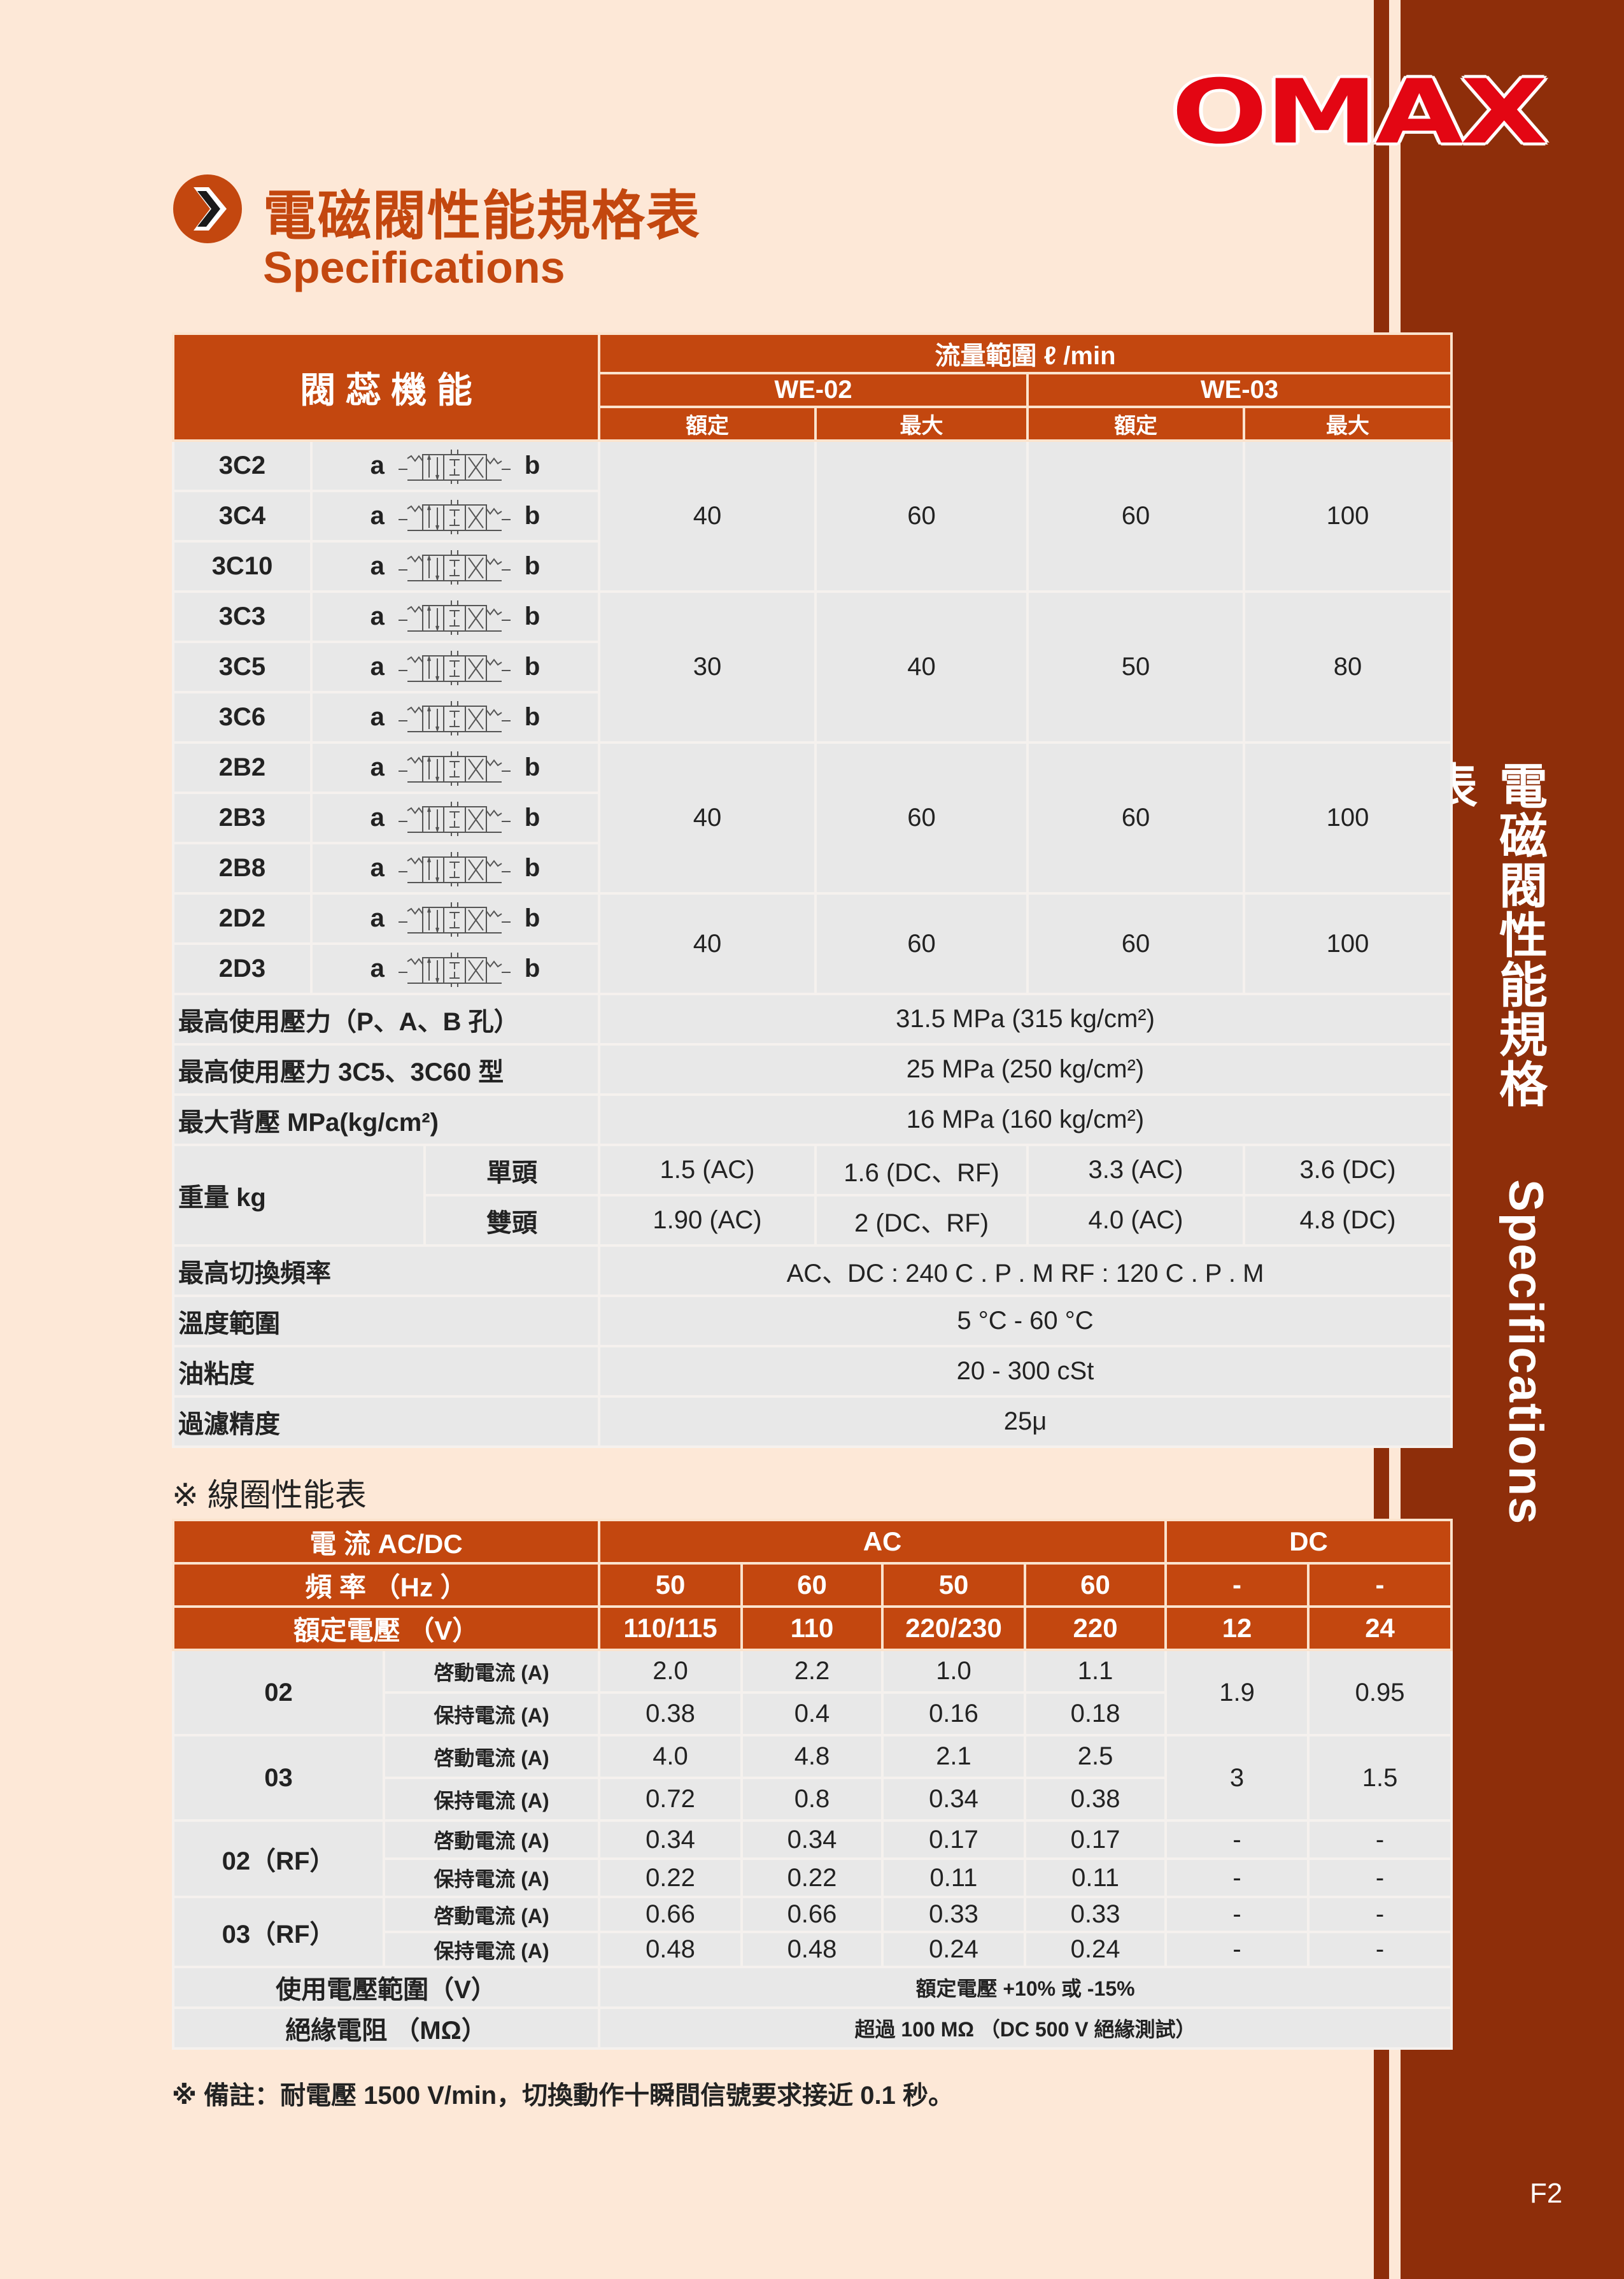  Describe the element at coordinates (812, 1877) in the screenshot. I see `ac-current-value: 0.22` at that location.